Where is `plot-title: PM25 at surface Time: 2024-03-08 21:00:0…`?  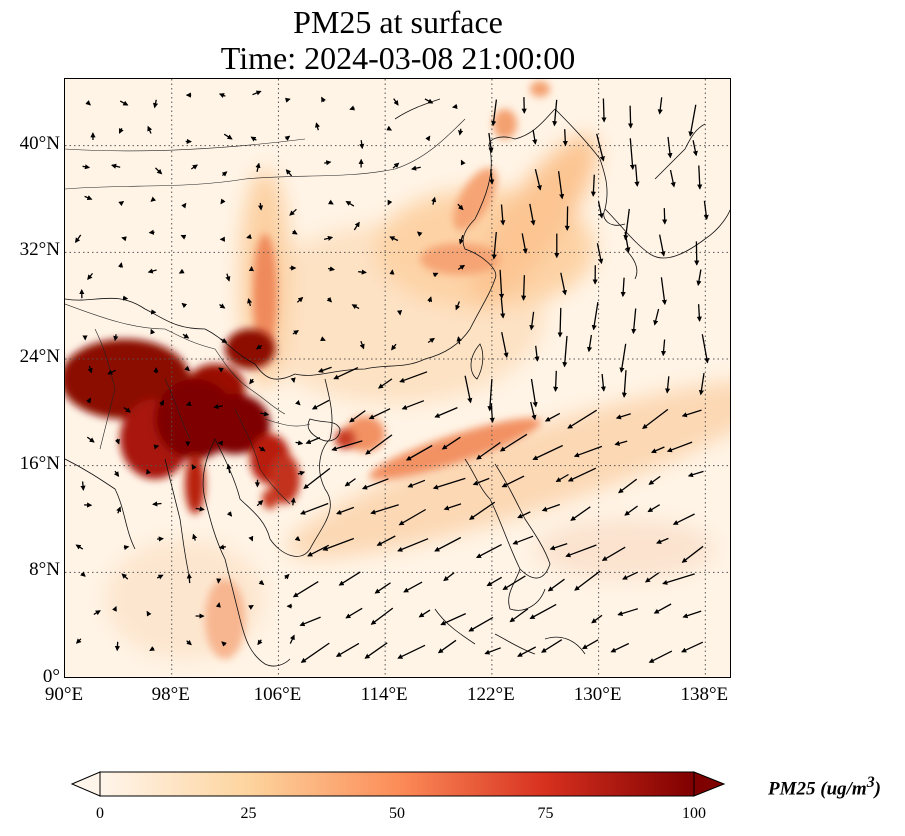
plot-title: PM25 at surface Time: 2024-03-08 21:00:0… is located at coordinates (398, 40).